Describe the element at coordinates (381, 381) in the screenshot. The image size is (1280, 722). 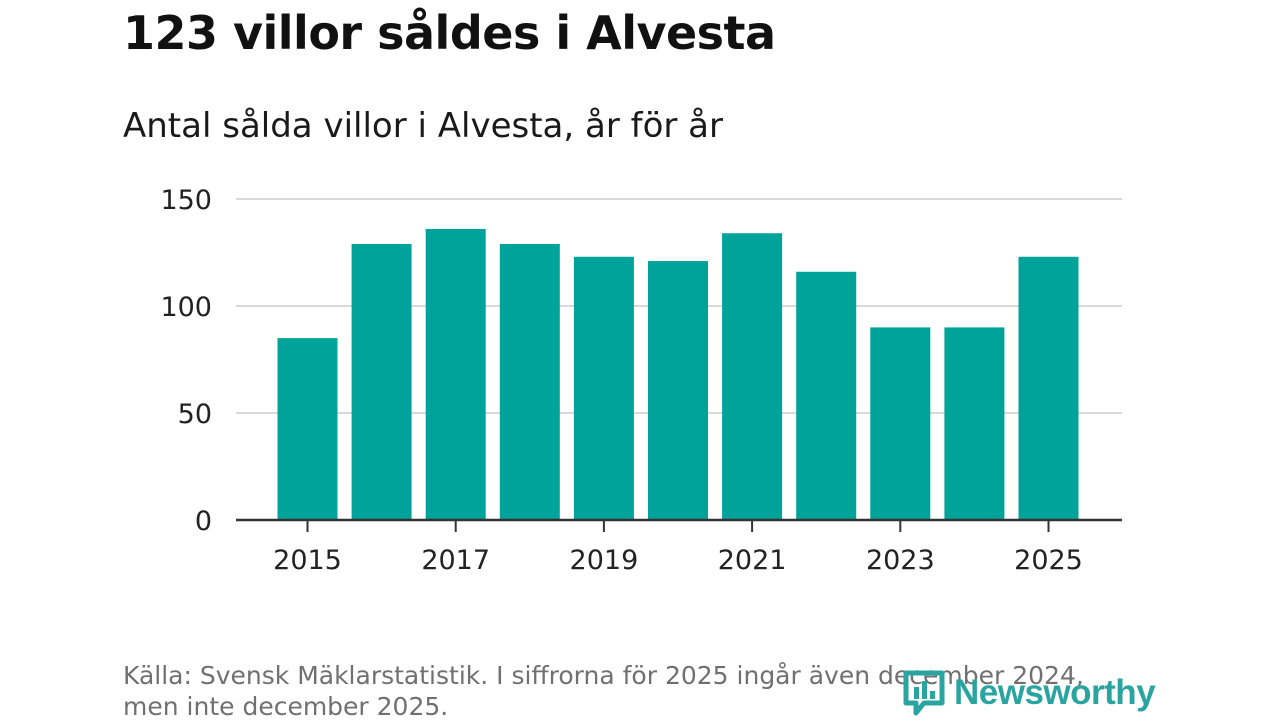
I see `bar-2016` at that location.